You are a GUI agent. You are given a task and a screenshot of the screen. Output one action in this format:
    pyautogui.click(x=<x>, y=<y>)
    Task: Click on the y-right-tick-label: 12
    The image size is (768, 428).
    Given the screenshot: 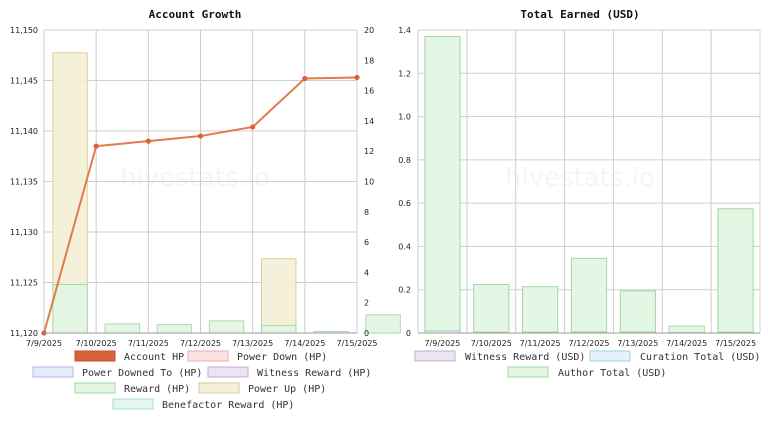 What is the action you would take?
    pyautogui.click(x=369, y=151)
    